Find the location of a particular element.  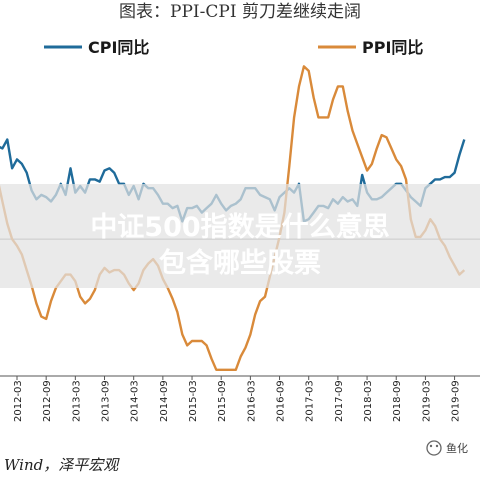

x-tick-label: 2012-09 is located at coordinates (47, 401).